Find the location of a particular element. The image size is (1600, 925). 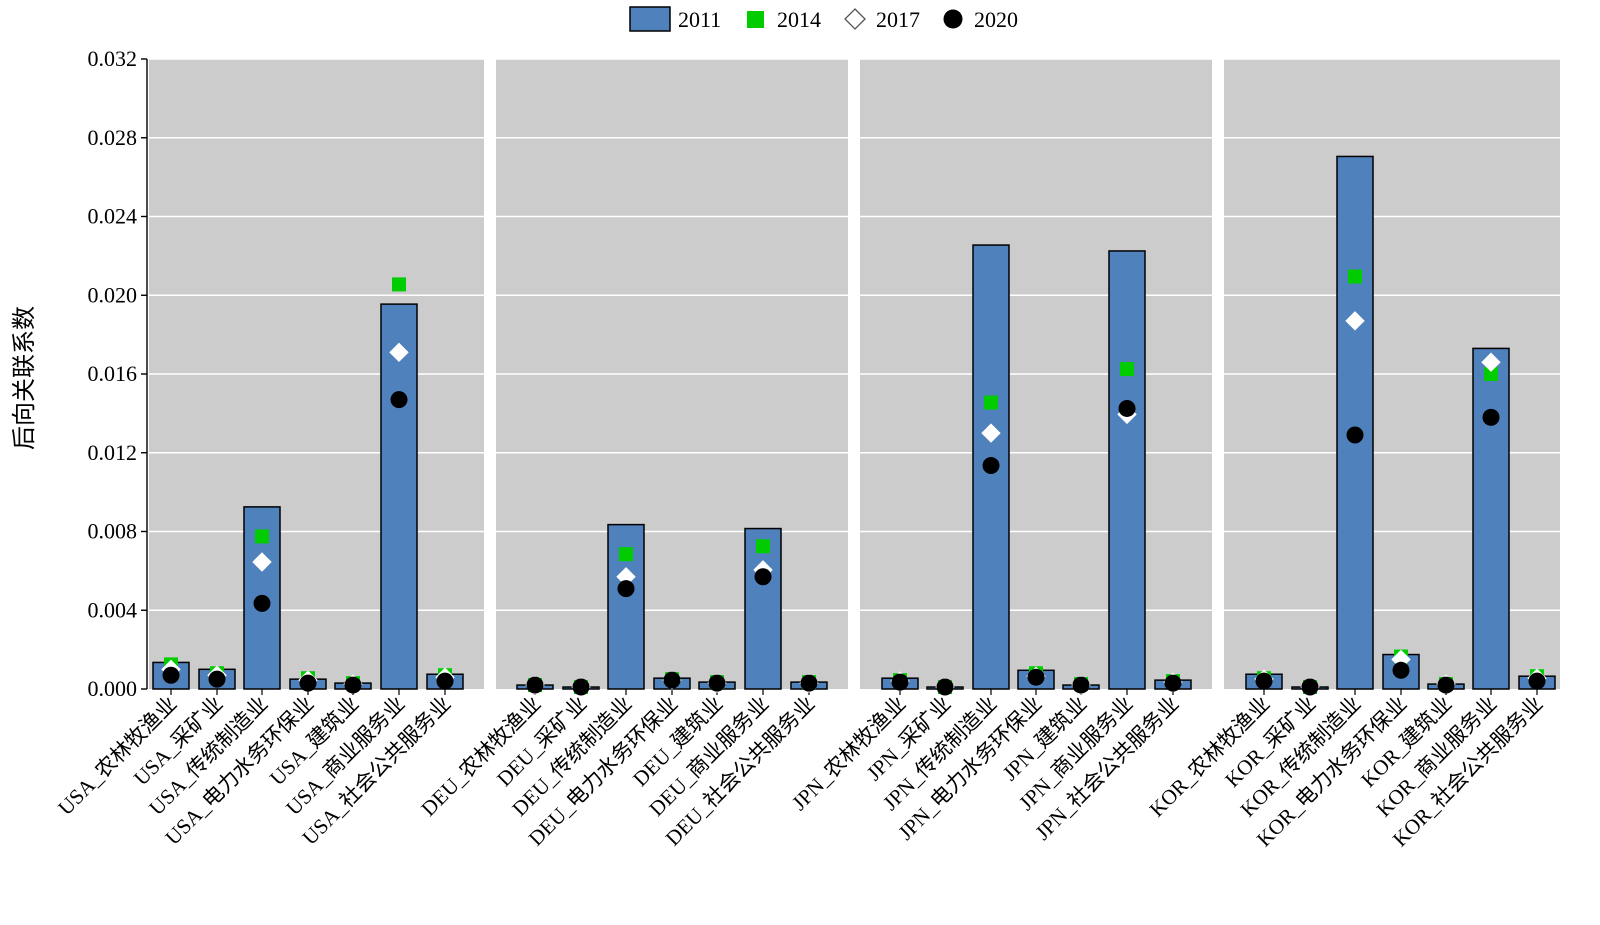

legend: 2011 2014 2017 2020 is located at coordinates (823, 19).